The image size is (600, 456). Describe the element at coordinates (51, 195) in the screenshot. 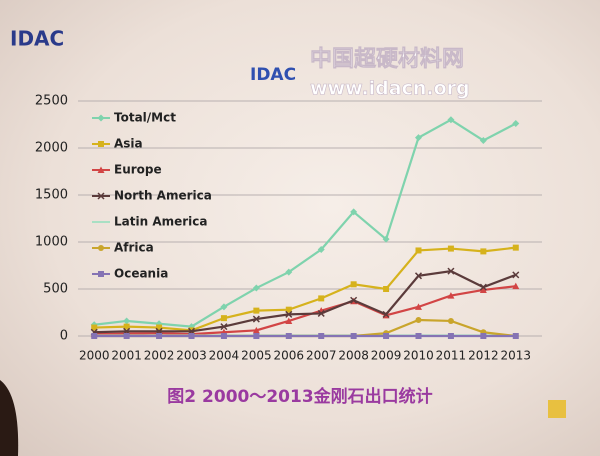

I see `y-tick-label: 1500` at that location.